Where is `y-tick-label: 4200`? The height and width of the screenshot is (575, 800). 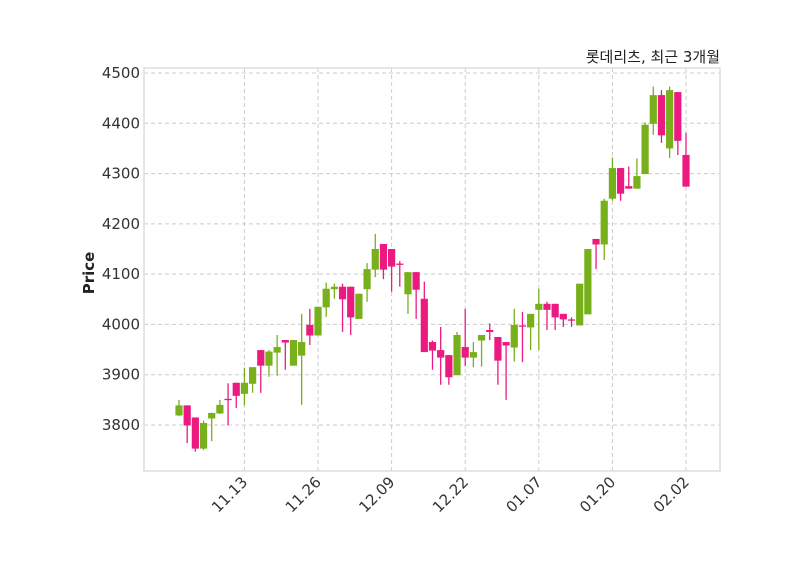 y-tick-label: 4200 is located at coordinates (121, 224).